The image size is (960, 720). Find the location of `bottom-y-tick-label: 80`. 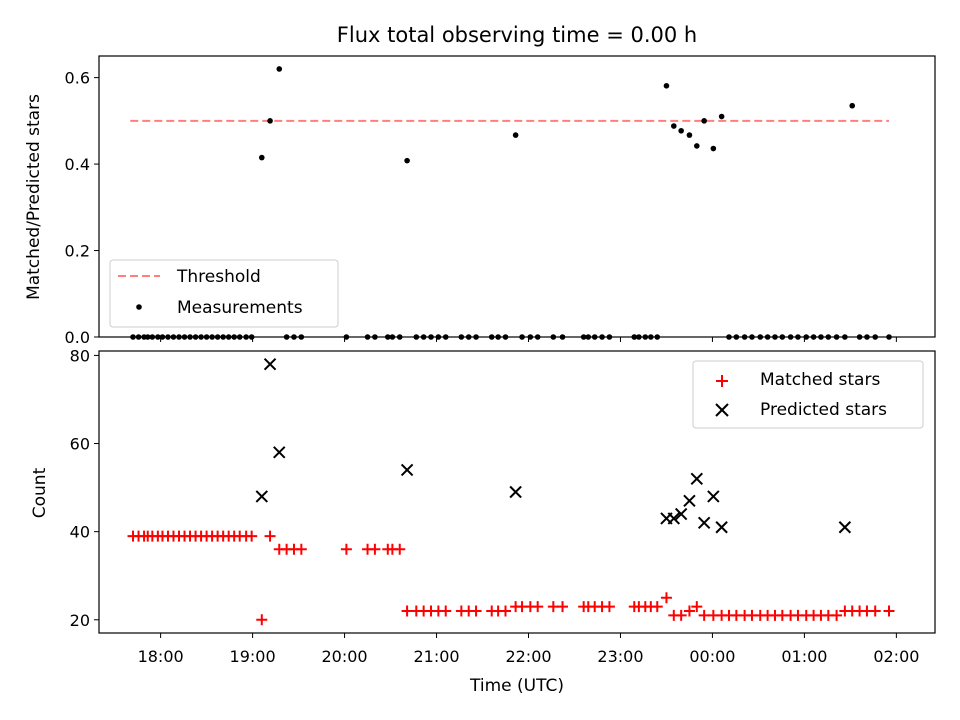

bottom-y-tick-label: 80 is located at coordinates (80, 355).